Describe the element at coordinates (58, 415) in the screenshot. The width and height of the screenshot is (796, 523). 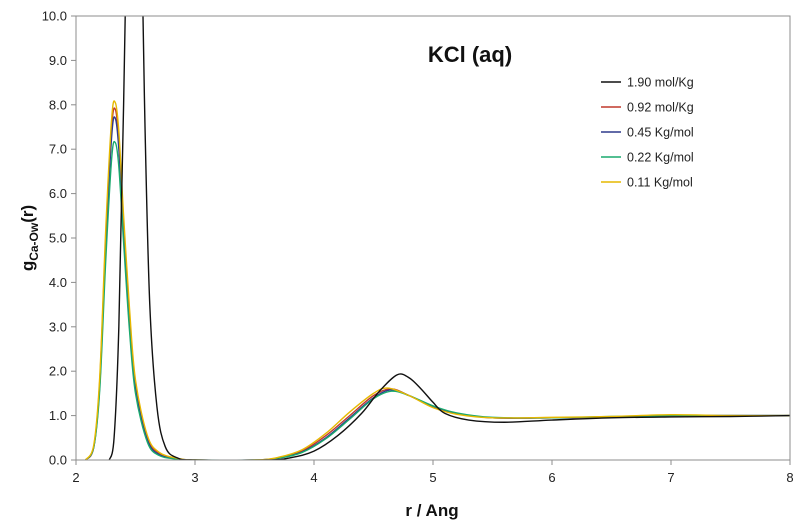
I see `y-tick-label: 1.0` at that location.